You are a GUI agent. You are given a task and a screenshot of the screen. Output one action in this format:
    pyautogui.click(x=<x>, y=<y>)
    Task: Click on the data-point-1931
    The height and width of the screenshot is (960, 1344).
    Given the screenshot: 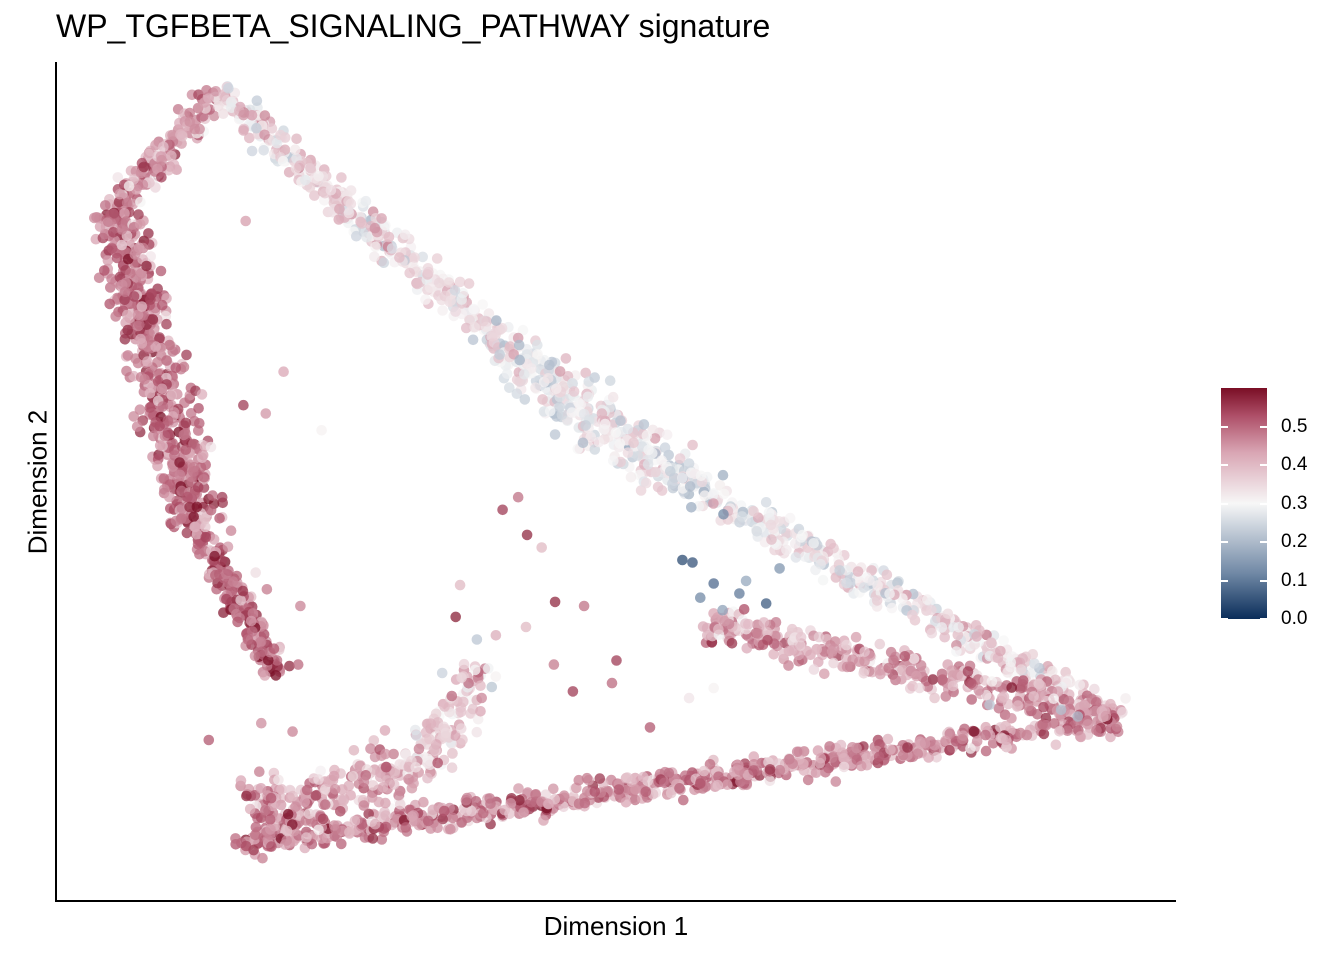 What is the action you would take?
    pyautogui.click(x=1052, y=671)
    